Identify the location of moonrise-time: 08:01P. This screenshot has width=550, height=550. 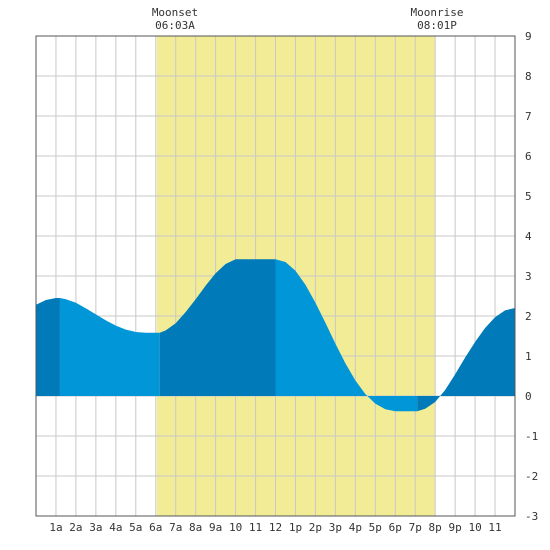
(437, 25).